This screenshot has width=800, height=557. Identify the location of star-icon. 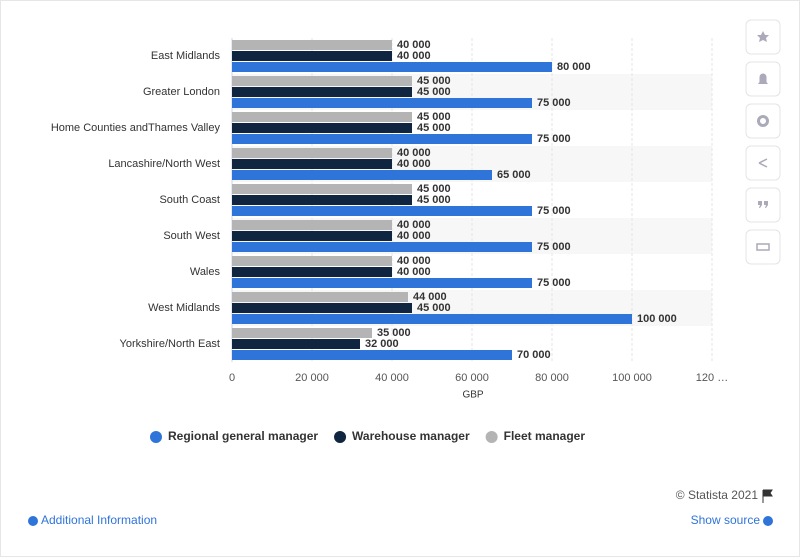
(763, 36).